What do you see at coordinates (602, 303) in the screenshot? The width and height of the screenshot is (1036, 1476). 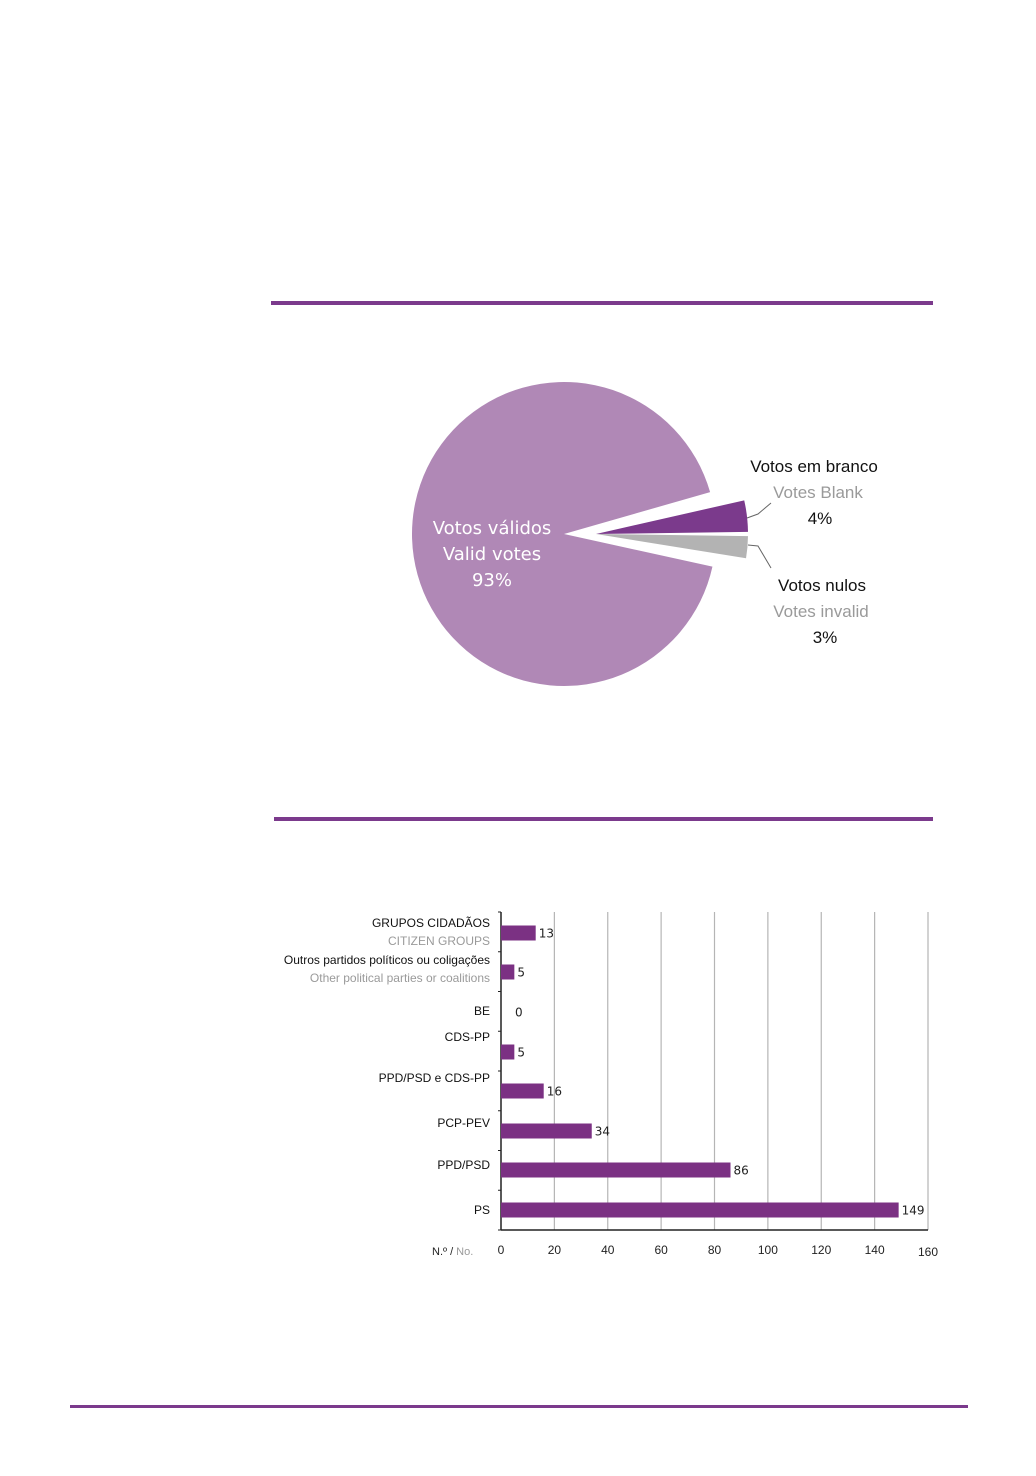 I see `top-section-divider` at bounding box center [602, 303].